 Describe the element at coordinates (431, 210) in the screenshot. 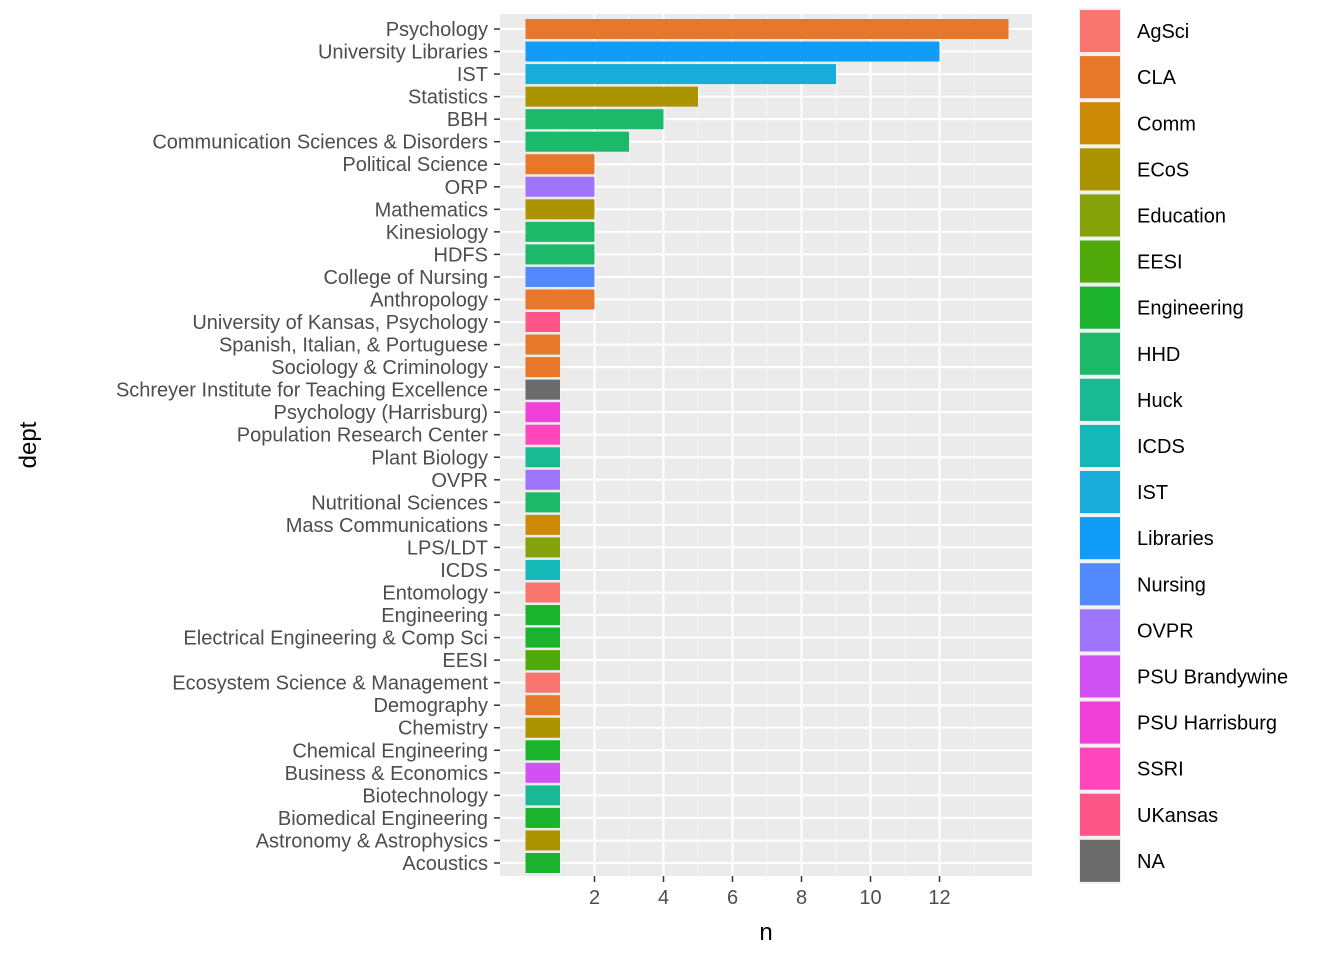

I see `y-tick-label: Mathematics` at that location.